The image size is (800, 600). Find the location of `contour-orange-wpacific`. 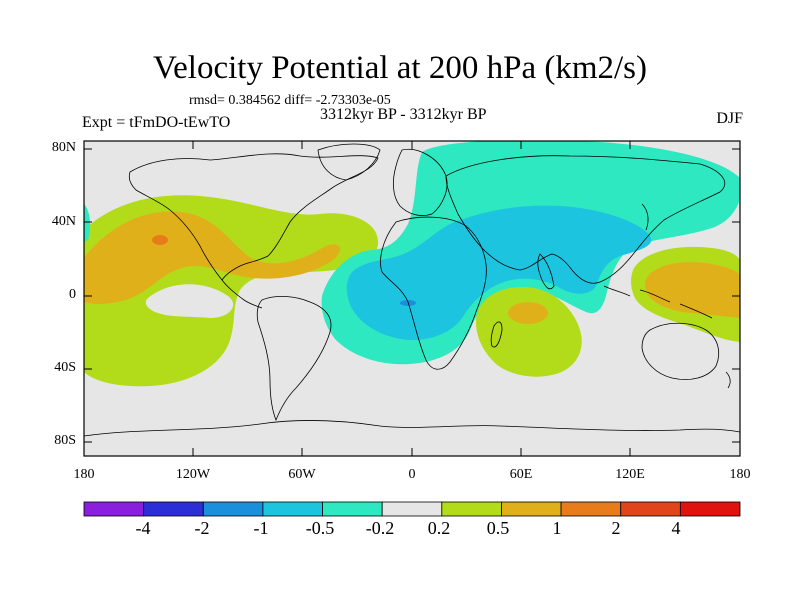

contour-orange-wpacific is located at coordinates (692, 290).